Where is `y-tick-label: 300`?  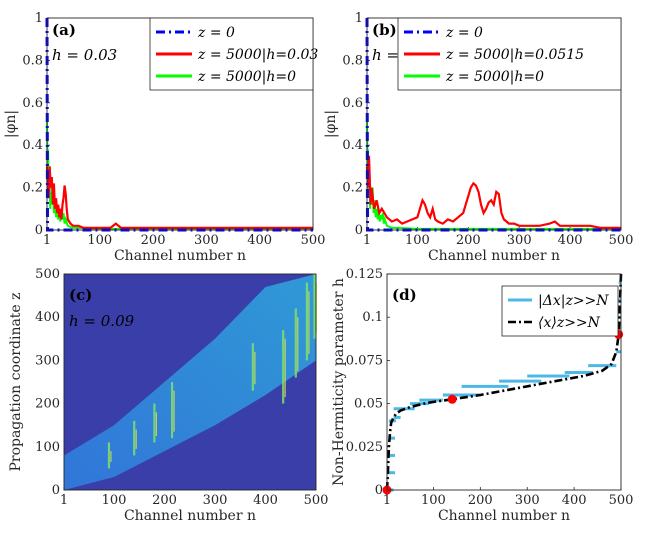 y-tick-label: 300 is located at coordinates (47, 360).